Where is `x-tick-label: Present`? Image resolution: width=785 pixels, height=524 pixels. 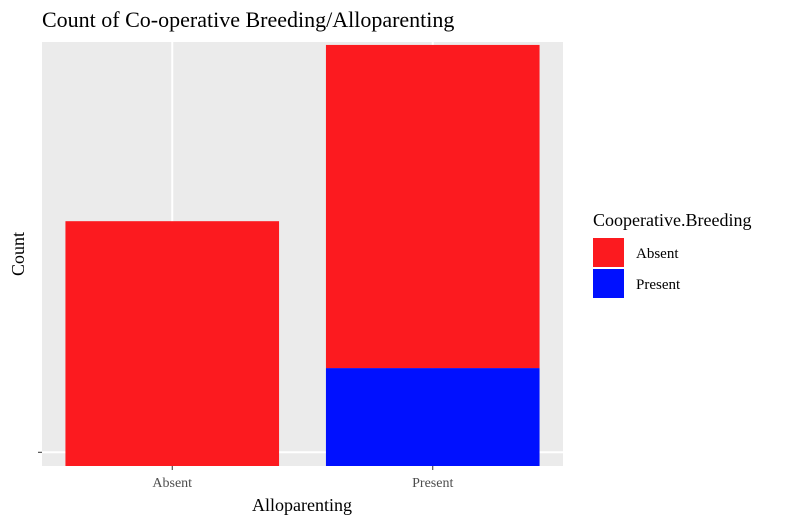 x-tick-label: Present is located at coordinates (432, 483).